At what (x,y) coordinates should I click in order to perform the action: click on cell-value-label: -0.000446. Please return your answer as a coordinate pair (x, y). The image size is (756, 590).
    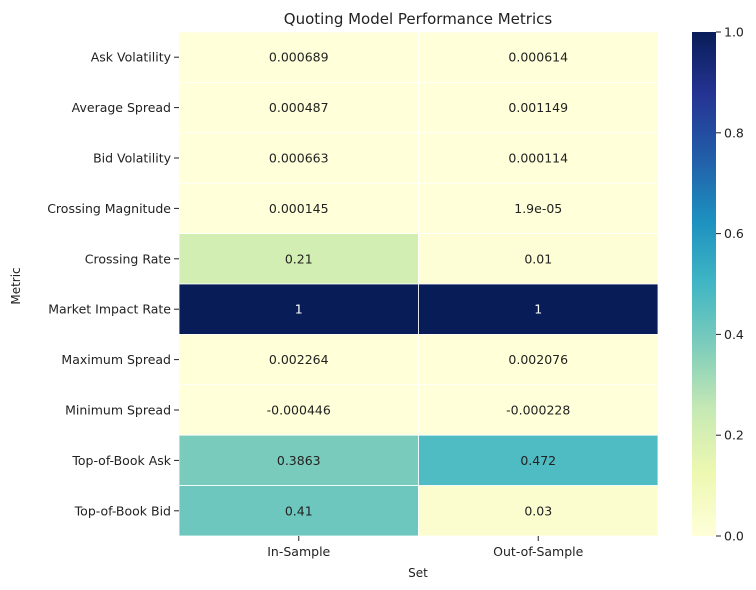
    Looking at the image, I should click on (299, 410).